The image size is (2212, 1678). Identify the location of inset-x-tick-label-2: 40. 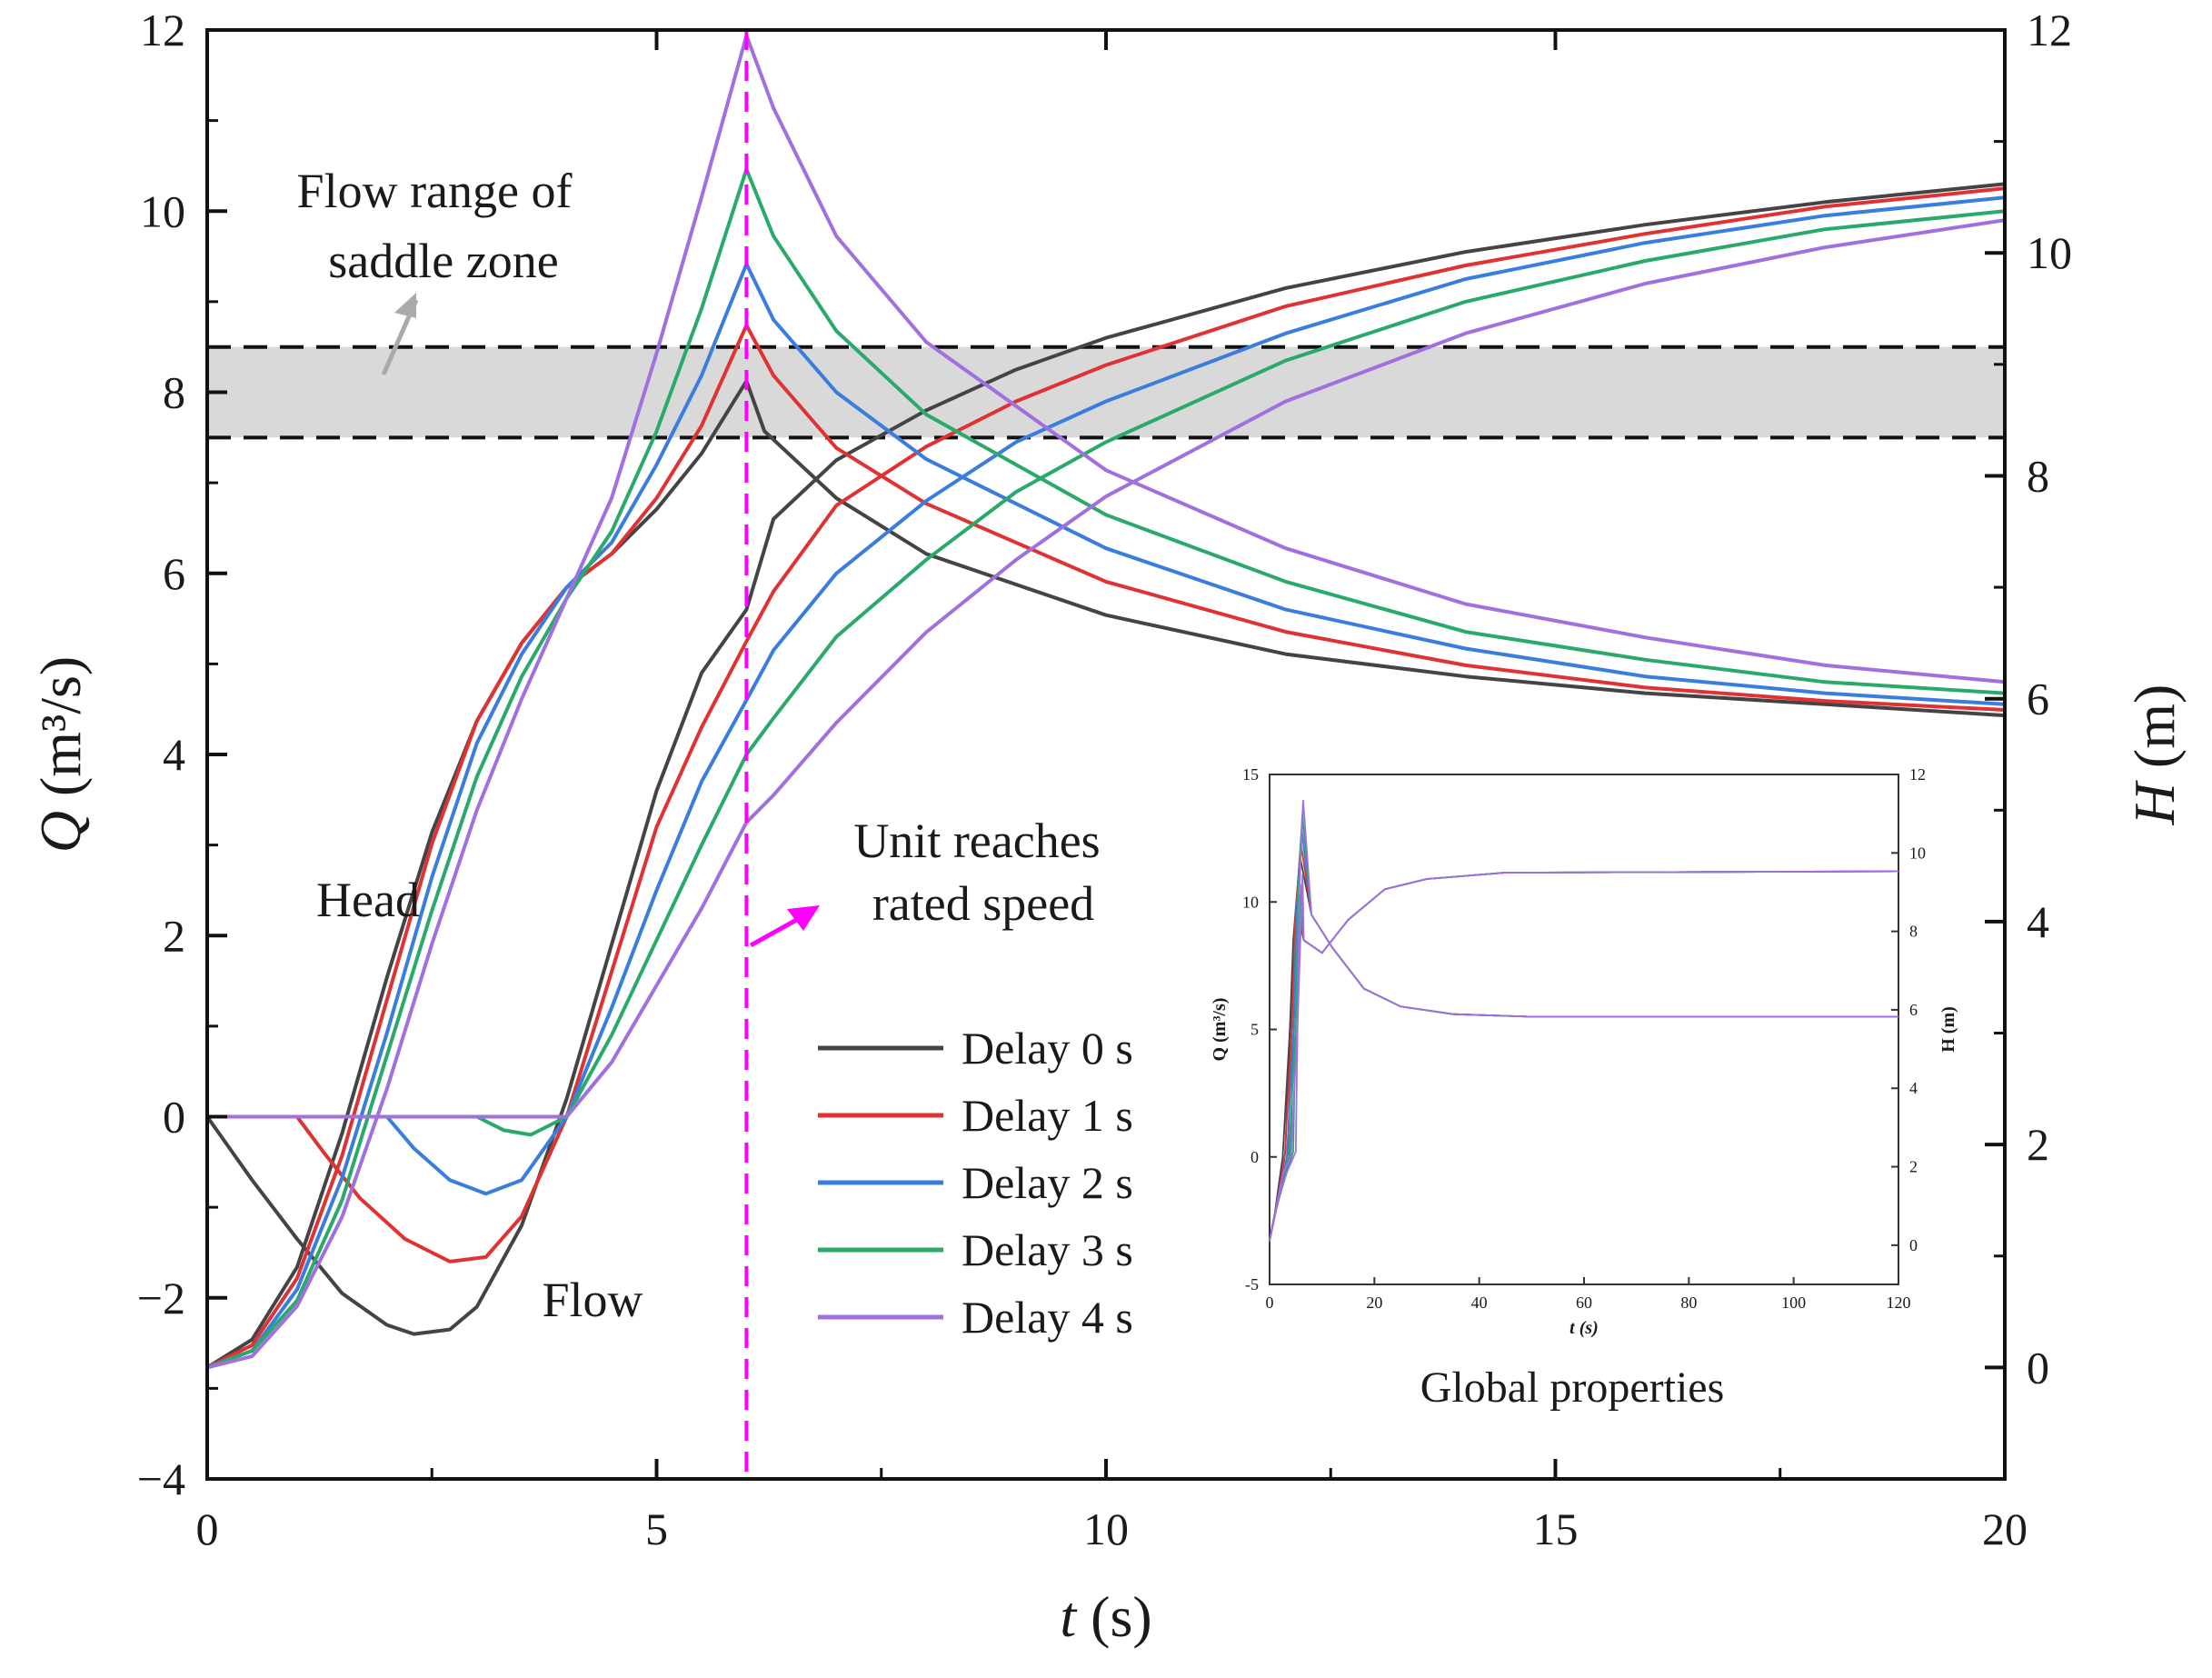
(1479, 1302).